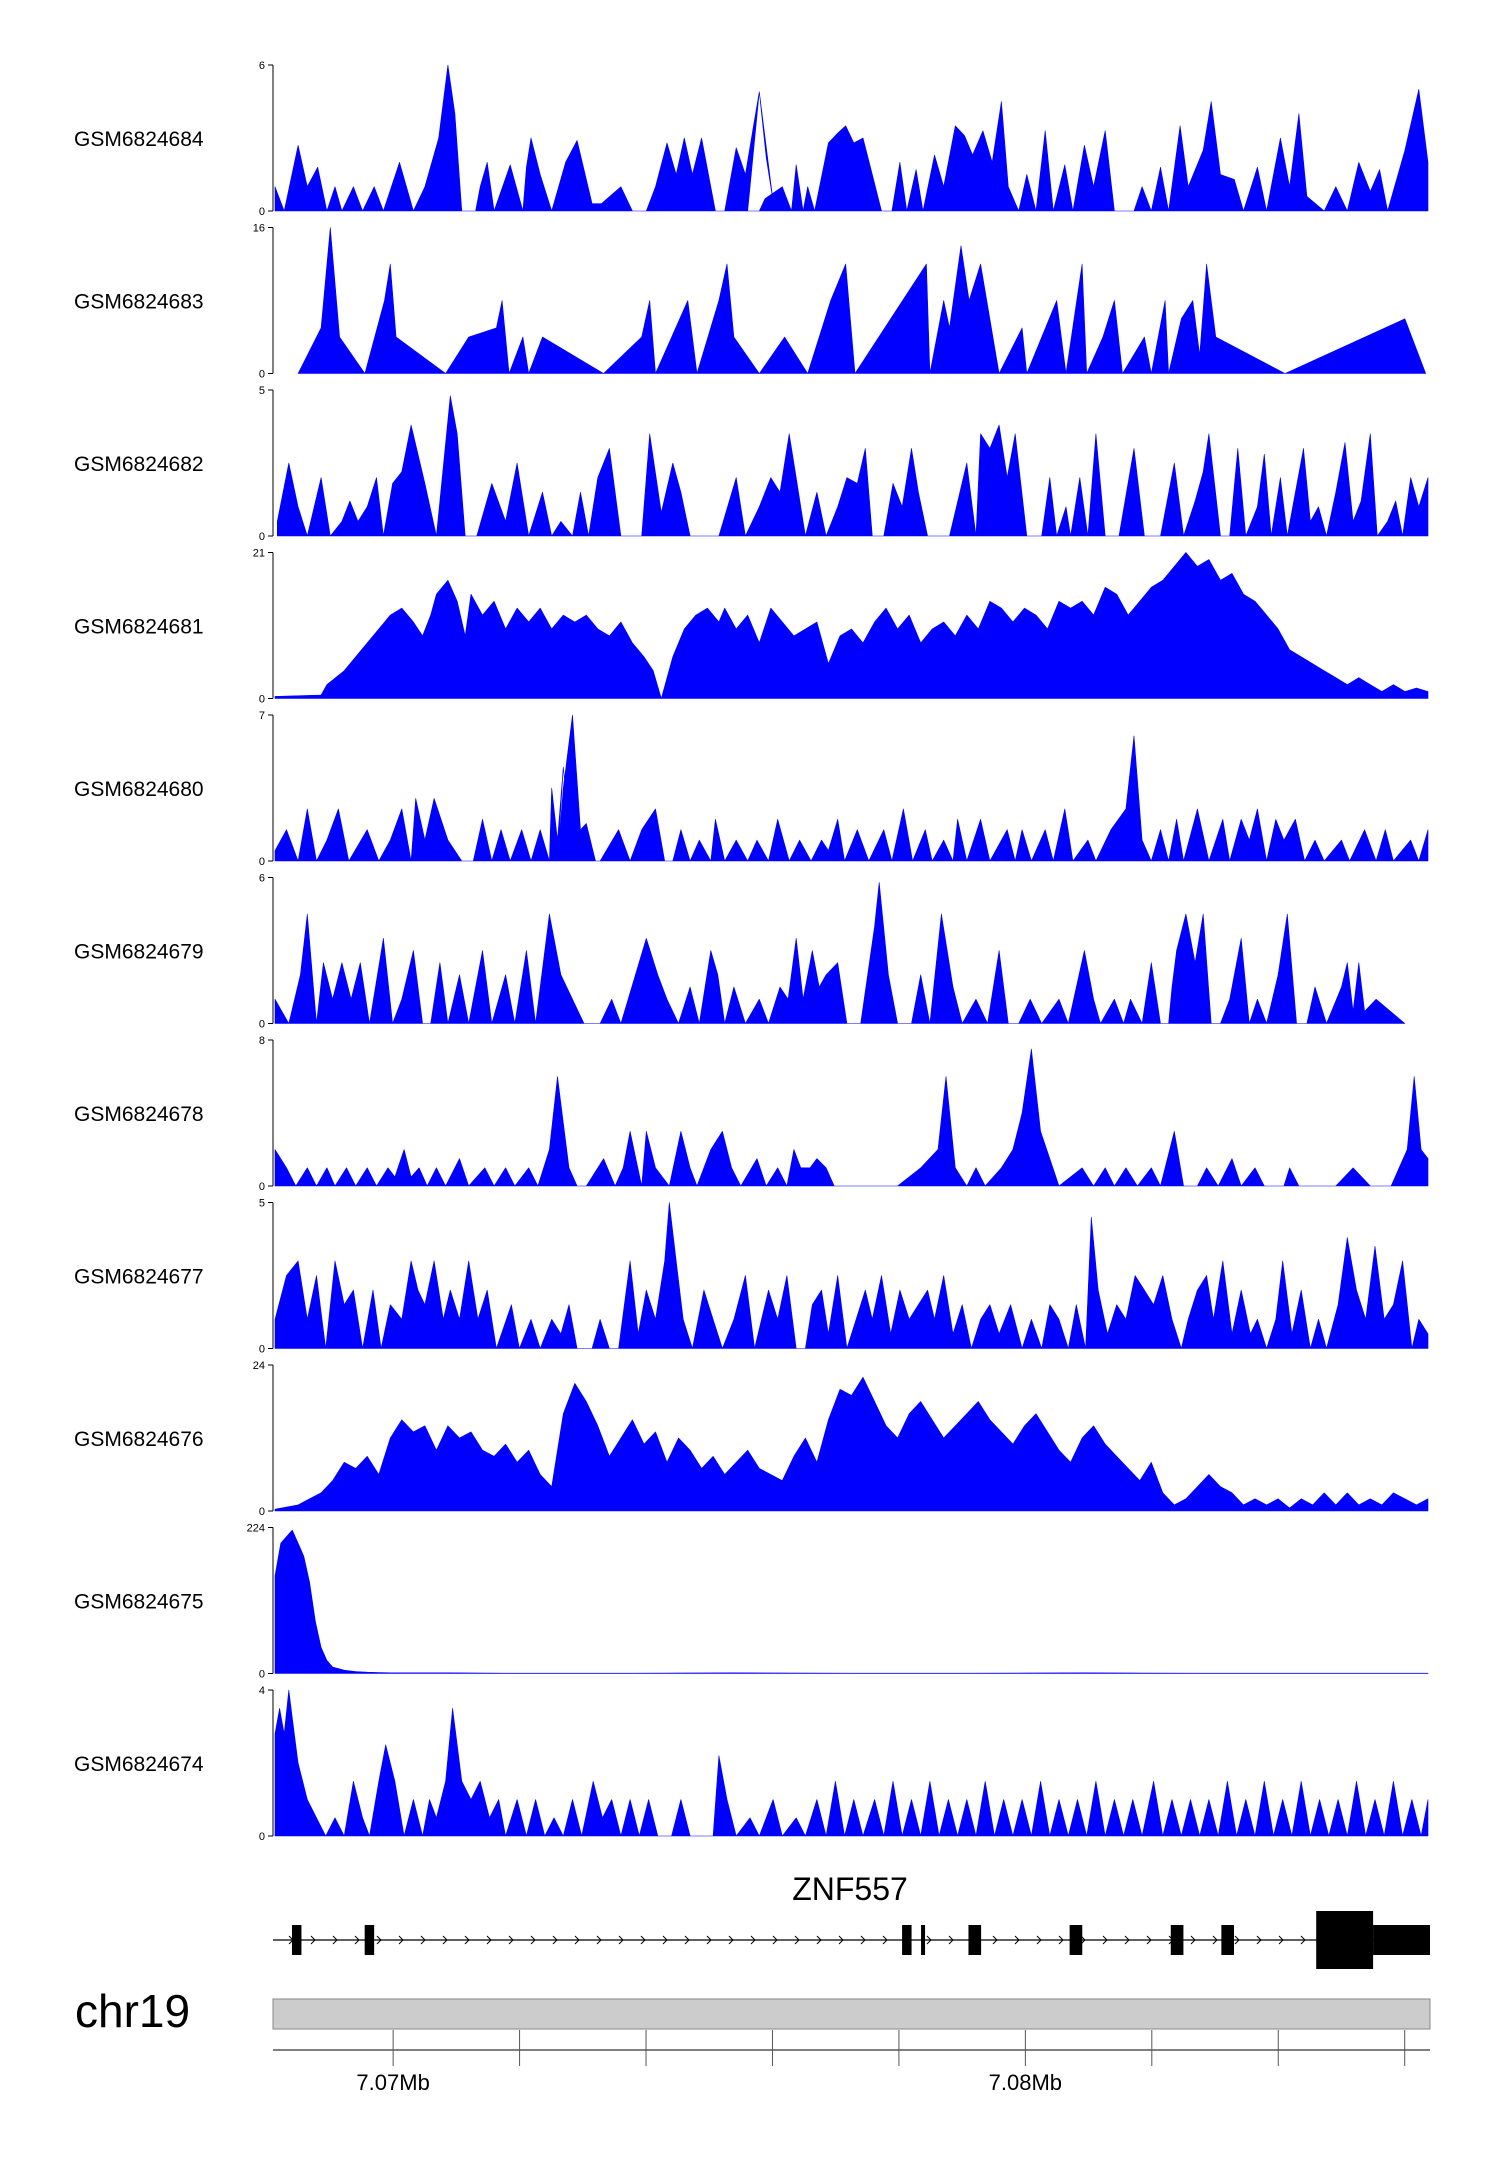 The image size is (1500, 2170). Describe the element at coordinates (139, 1114) in the screenshot. I see `track-label: GSM6824678` at that location.